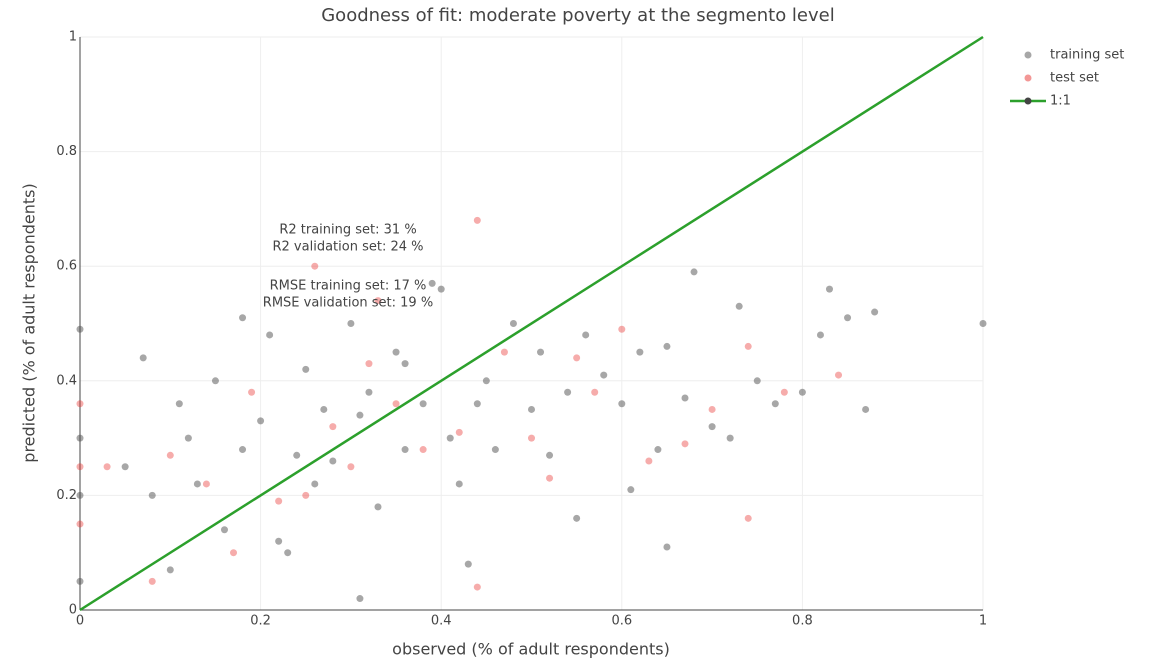 The width and height of the screenshot is (1153, 665). Describe the element at coordinates (1060, 101) in the screenshot. I see `legend-label: 1:1` at that location.